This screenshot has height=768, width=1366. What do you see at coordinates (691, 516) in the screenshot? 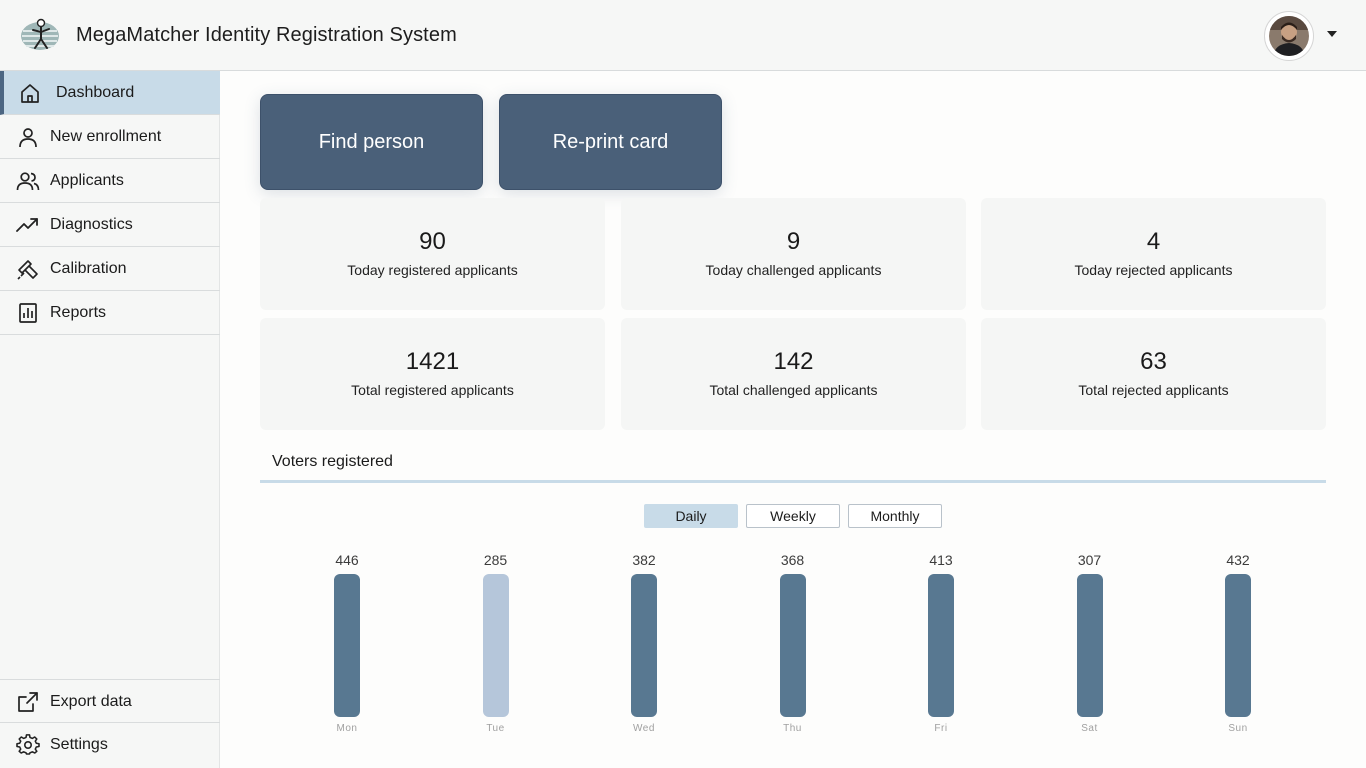
I see `toggle-daily: Daily` at bounding box center [691, 516].